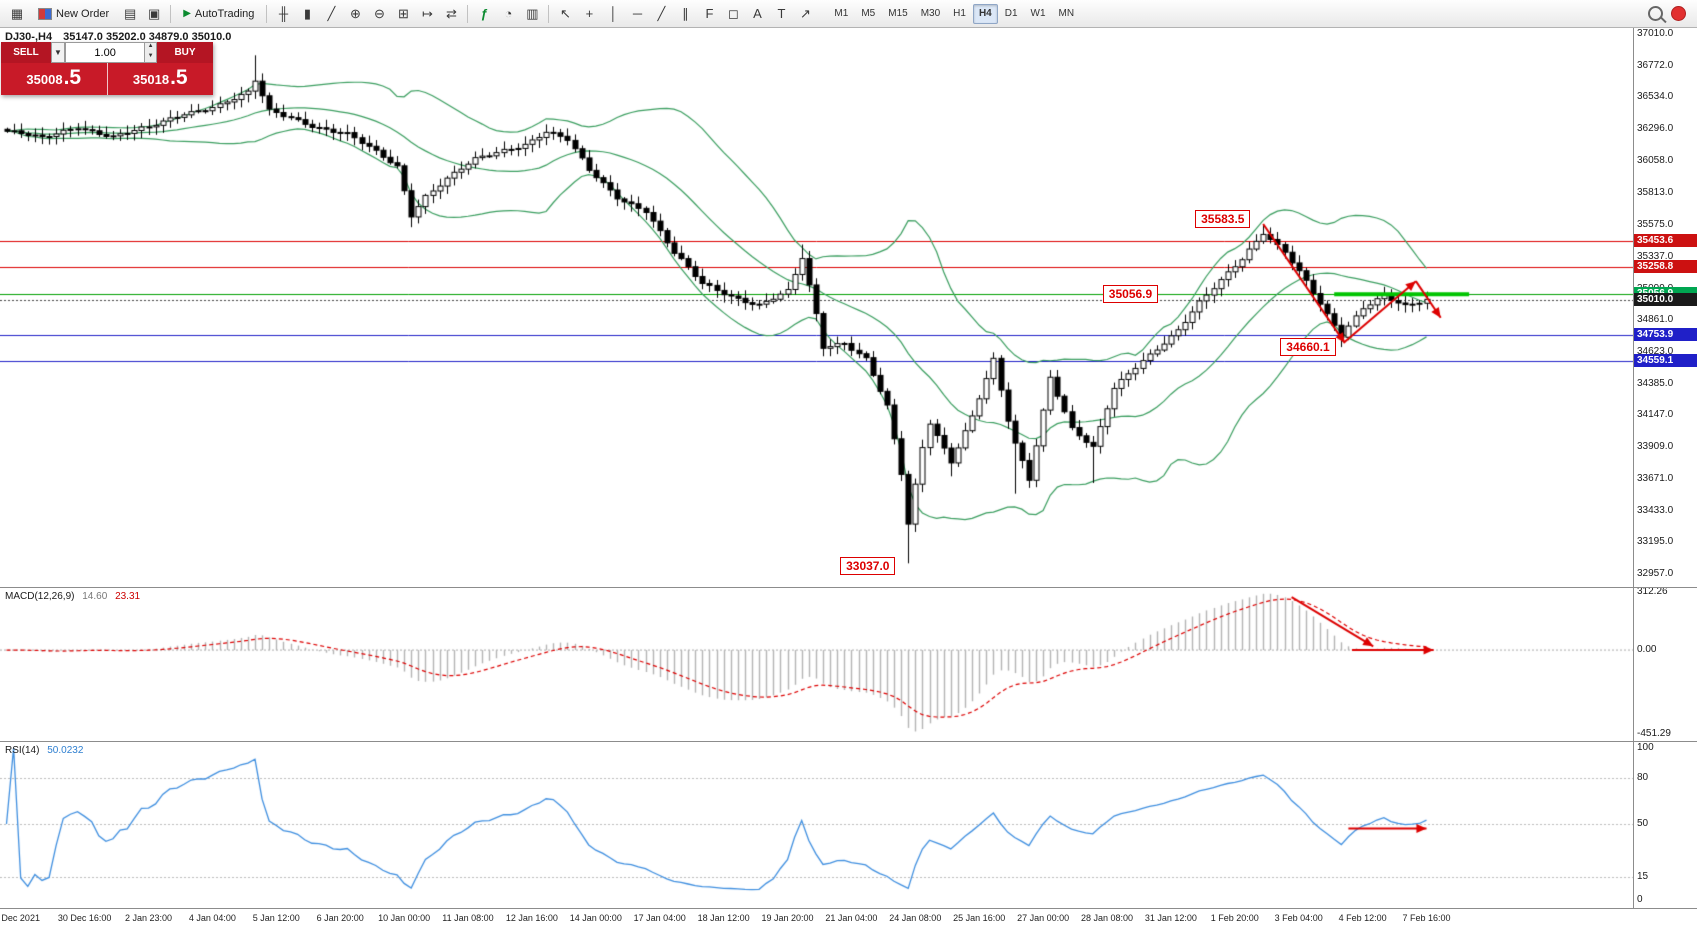  Describe the element at coordinates (154, 13) in the screenshot. I see `chart-window-icon: ▣` at that location.